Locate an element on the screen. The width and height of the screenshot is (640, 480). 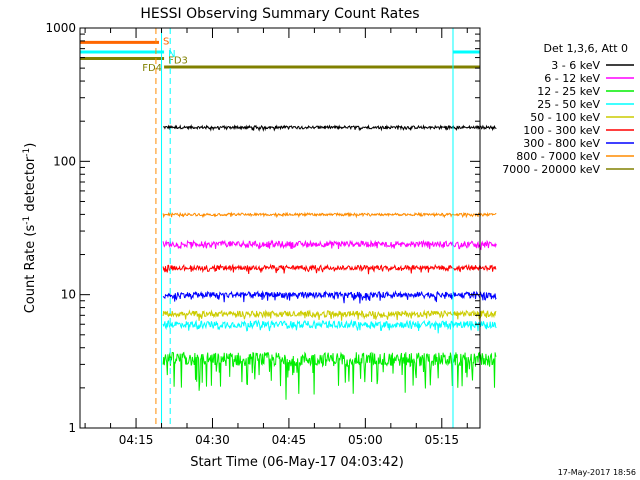
legend-entry-25-50-kev: 25 - 50 keV is located at coordinates (585, 104).